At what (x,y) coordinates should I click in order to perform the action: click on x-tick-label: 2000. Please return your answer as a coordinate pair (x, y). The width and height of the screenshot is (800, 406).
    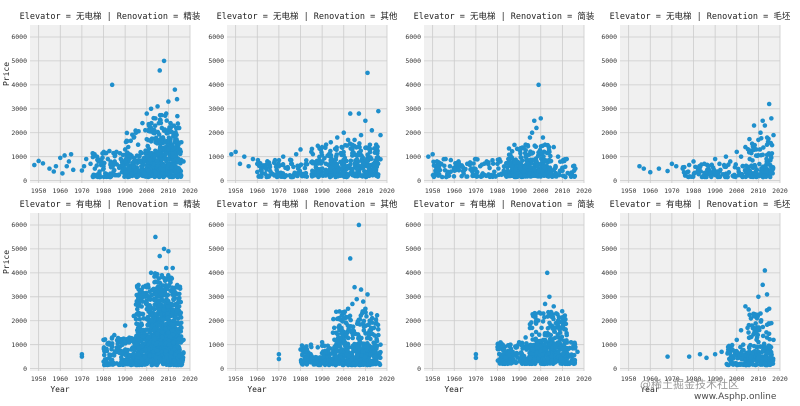
    Looking at the image, I should click on (541, 379).